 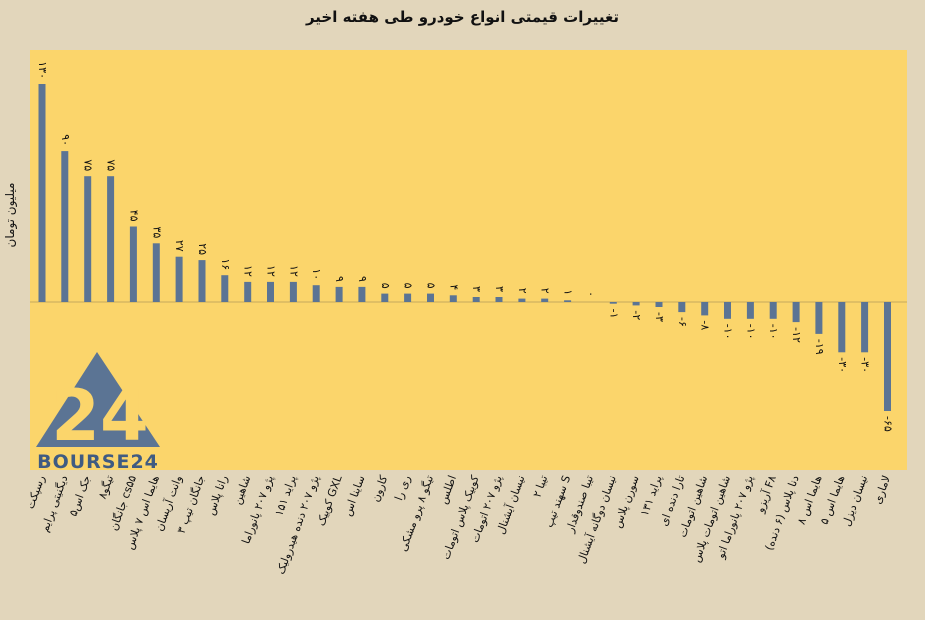 I want to click on logo-mark: 24, so click(x=99, y=416).